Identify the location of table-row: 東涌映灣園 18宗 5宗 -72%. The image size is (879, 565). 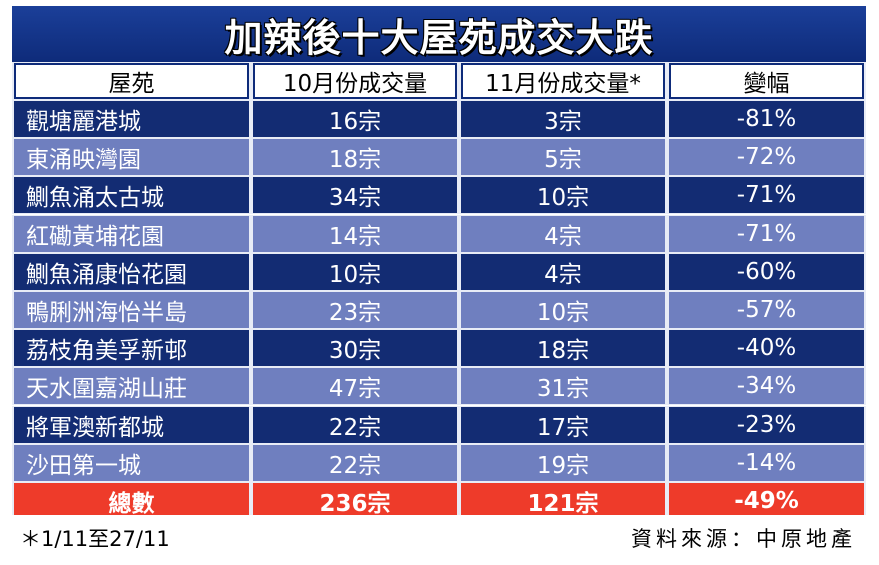
(439, 157).